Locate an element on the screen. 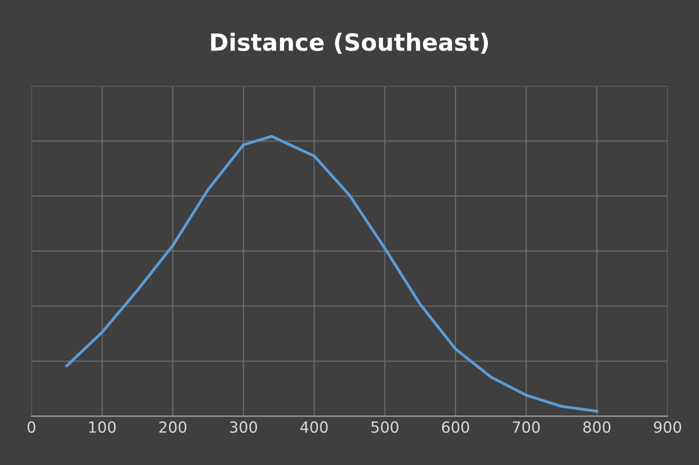  x-tick-label: 600 is located at coordinates (456, 427).